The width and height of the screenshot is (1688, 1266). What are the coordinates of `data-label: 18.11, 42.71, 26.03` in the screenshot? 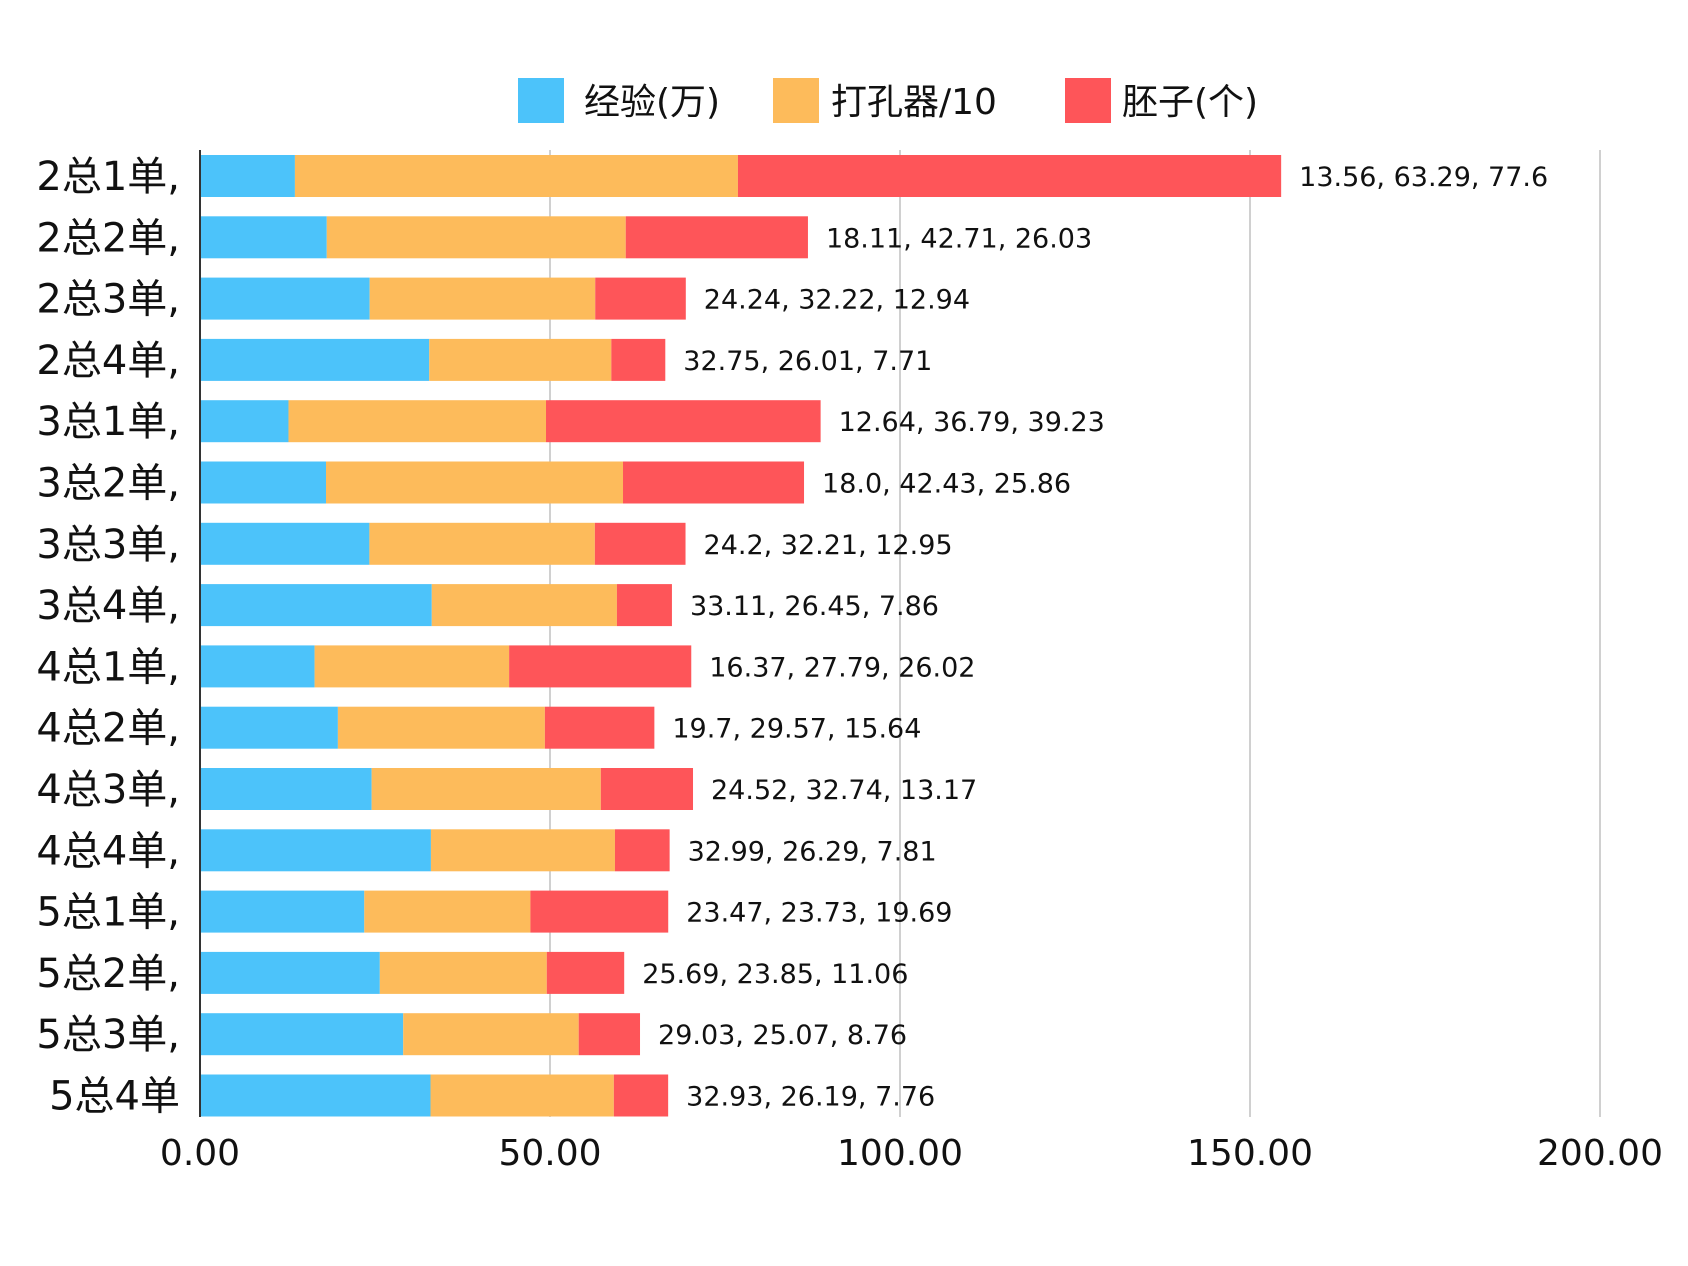 It's located at (959, 238).